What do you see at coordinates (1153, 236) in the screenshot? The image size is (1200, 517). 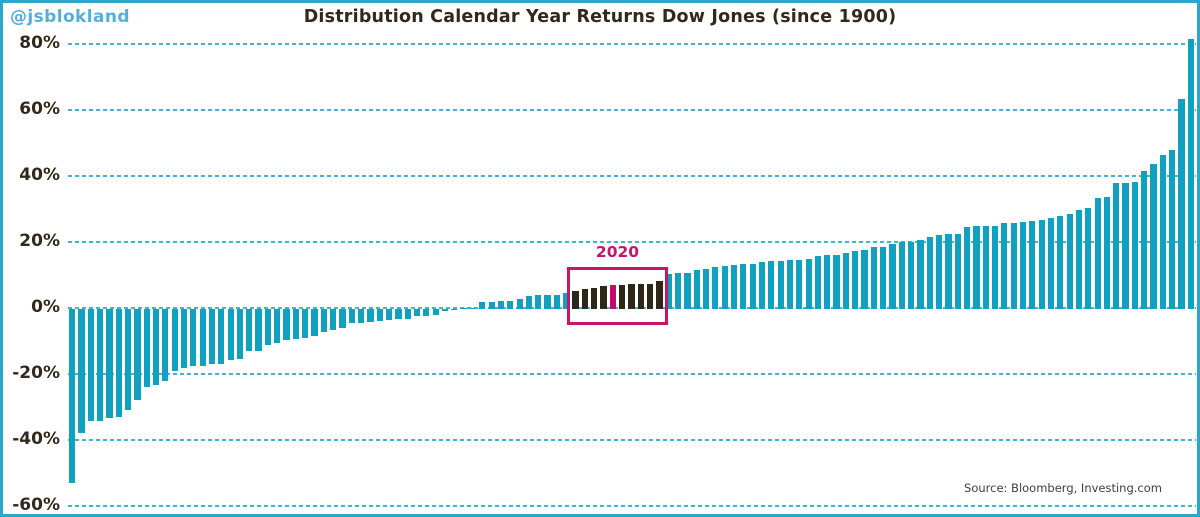 I see `return-bar-1954` at bounding box center [1153, 236].